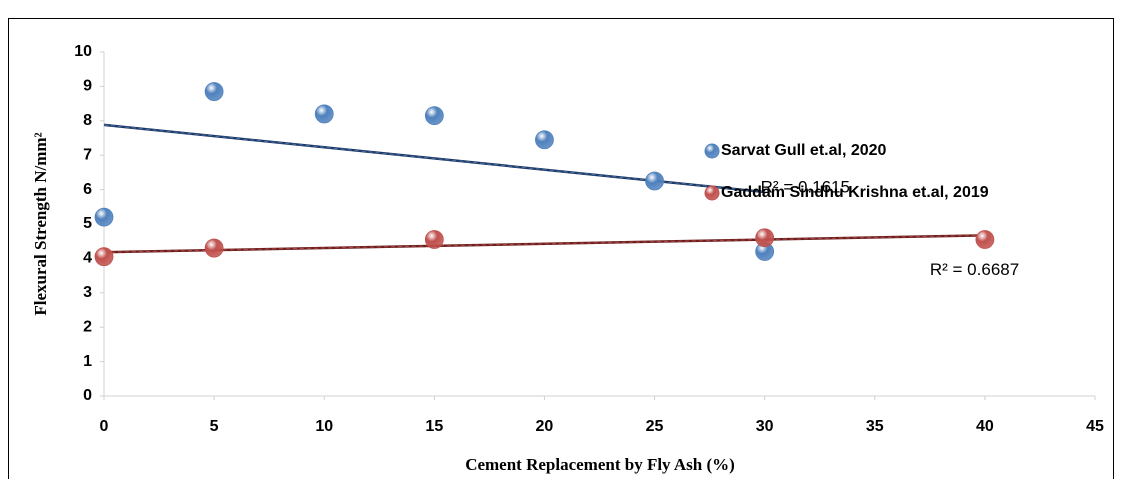 The height and width of the screenshot is (479, 1121). What do you see at coordinates (40, 223) in the screenshot?
I see `y-axis-title: Flexural Strength N/mm²` at bounding box center [40, 223].